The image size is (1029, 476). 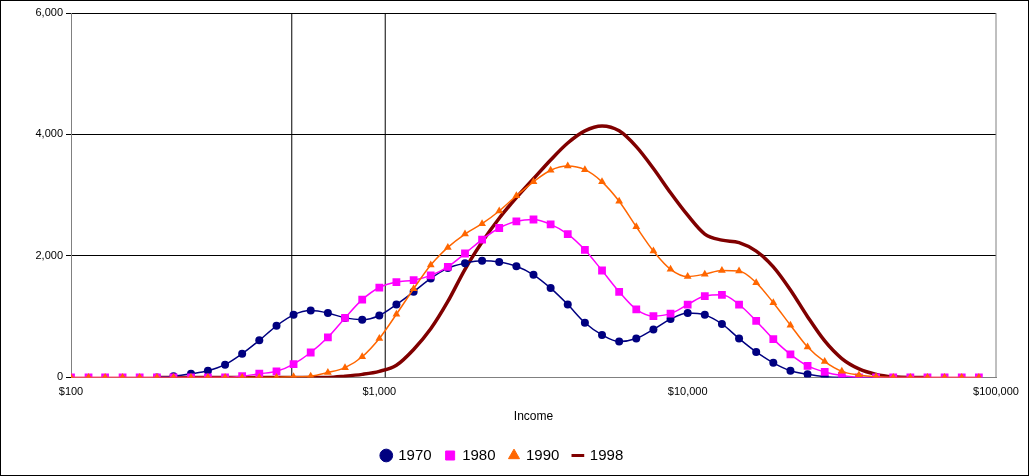 I want to click on x-axis-title: Income, so click(x=533, y=416).